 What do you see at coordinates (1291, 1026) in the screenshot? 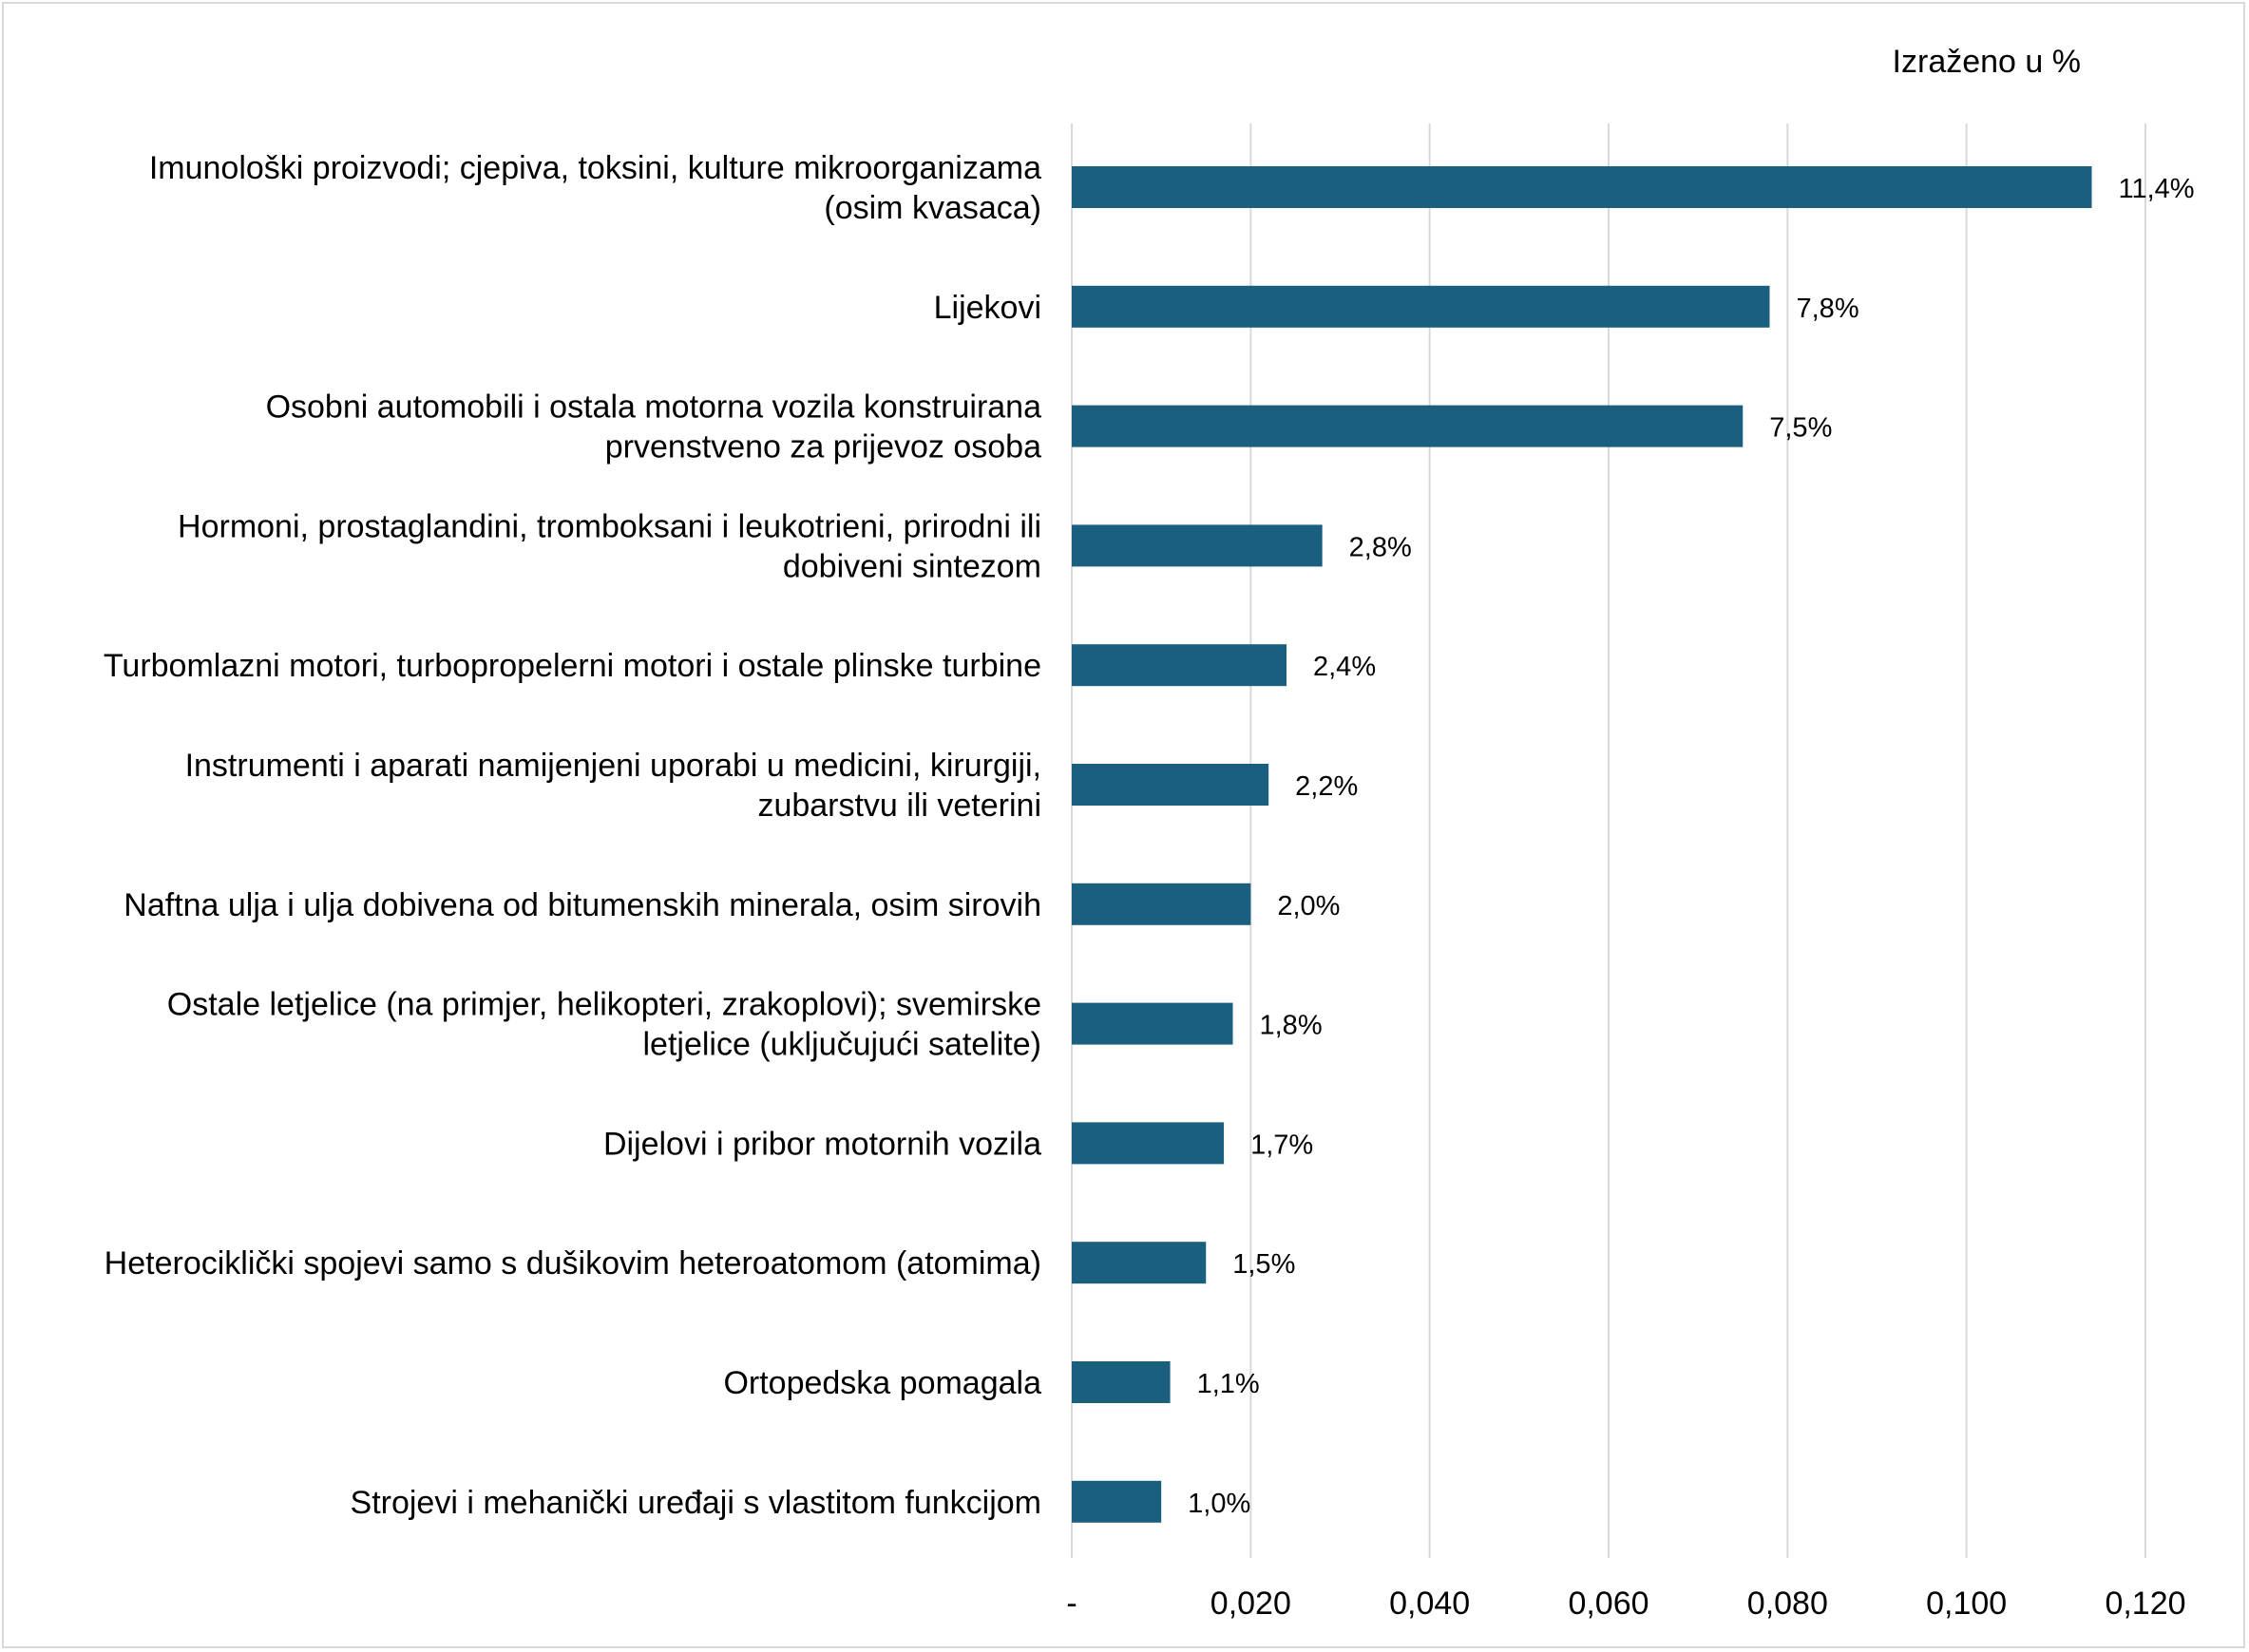
I see `data-label: 1,8%` at bounding box center [1291, 1026].